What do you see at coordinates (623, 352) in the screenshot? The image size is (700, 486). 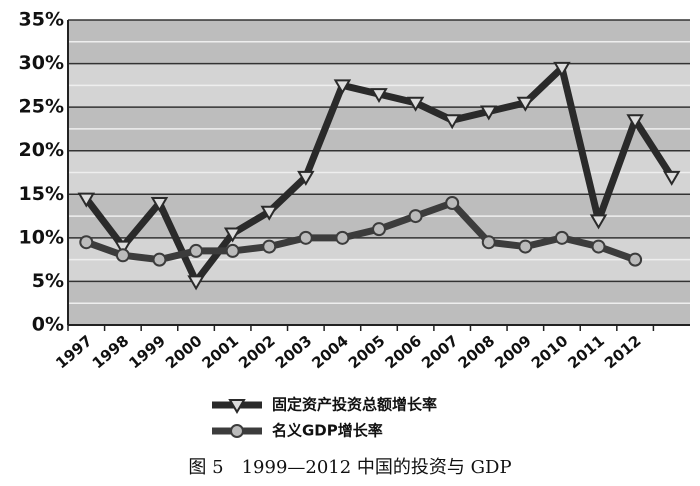 I see `x-tick-label: 2012` at bounding box center [623, 352].